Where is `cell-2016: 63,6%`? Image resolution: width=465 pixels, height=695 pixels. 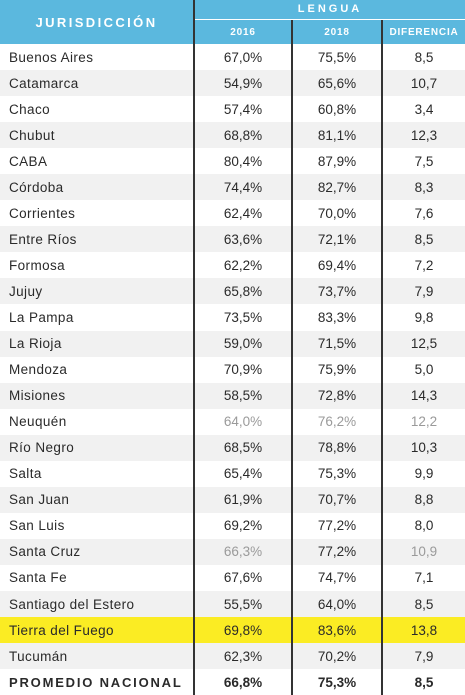 cell-2016: 63,6% is located at coordinates (243, 239).